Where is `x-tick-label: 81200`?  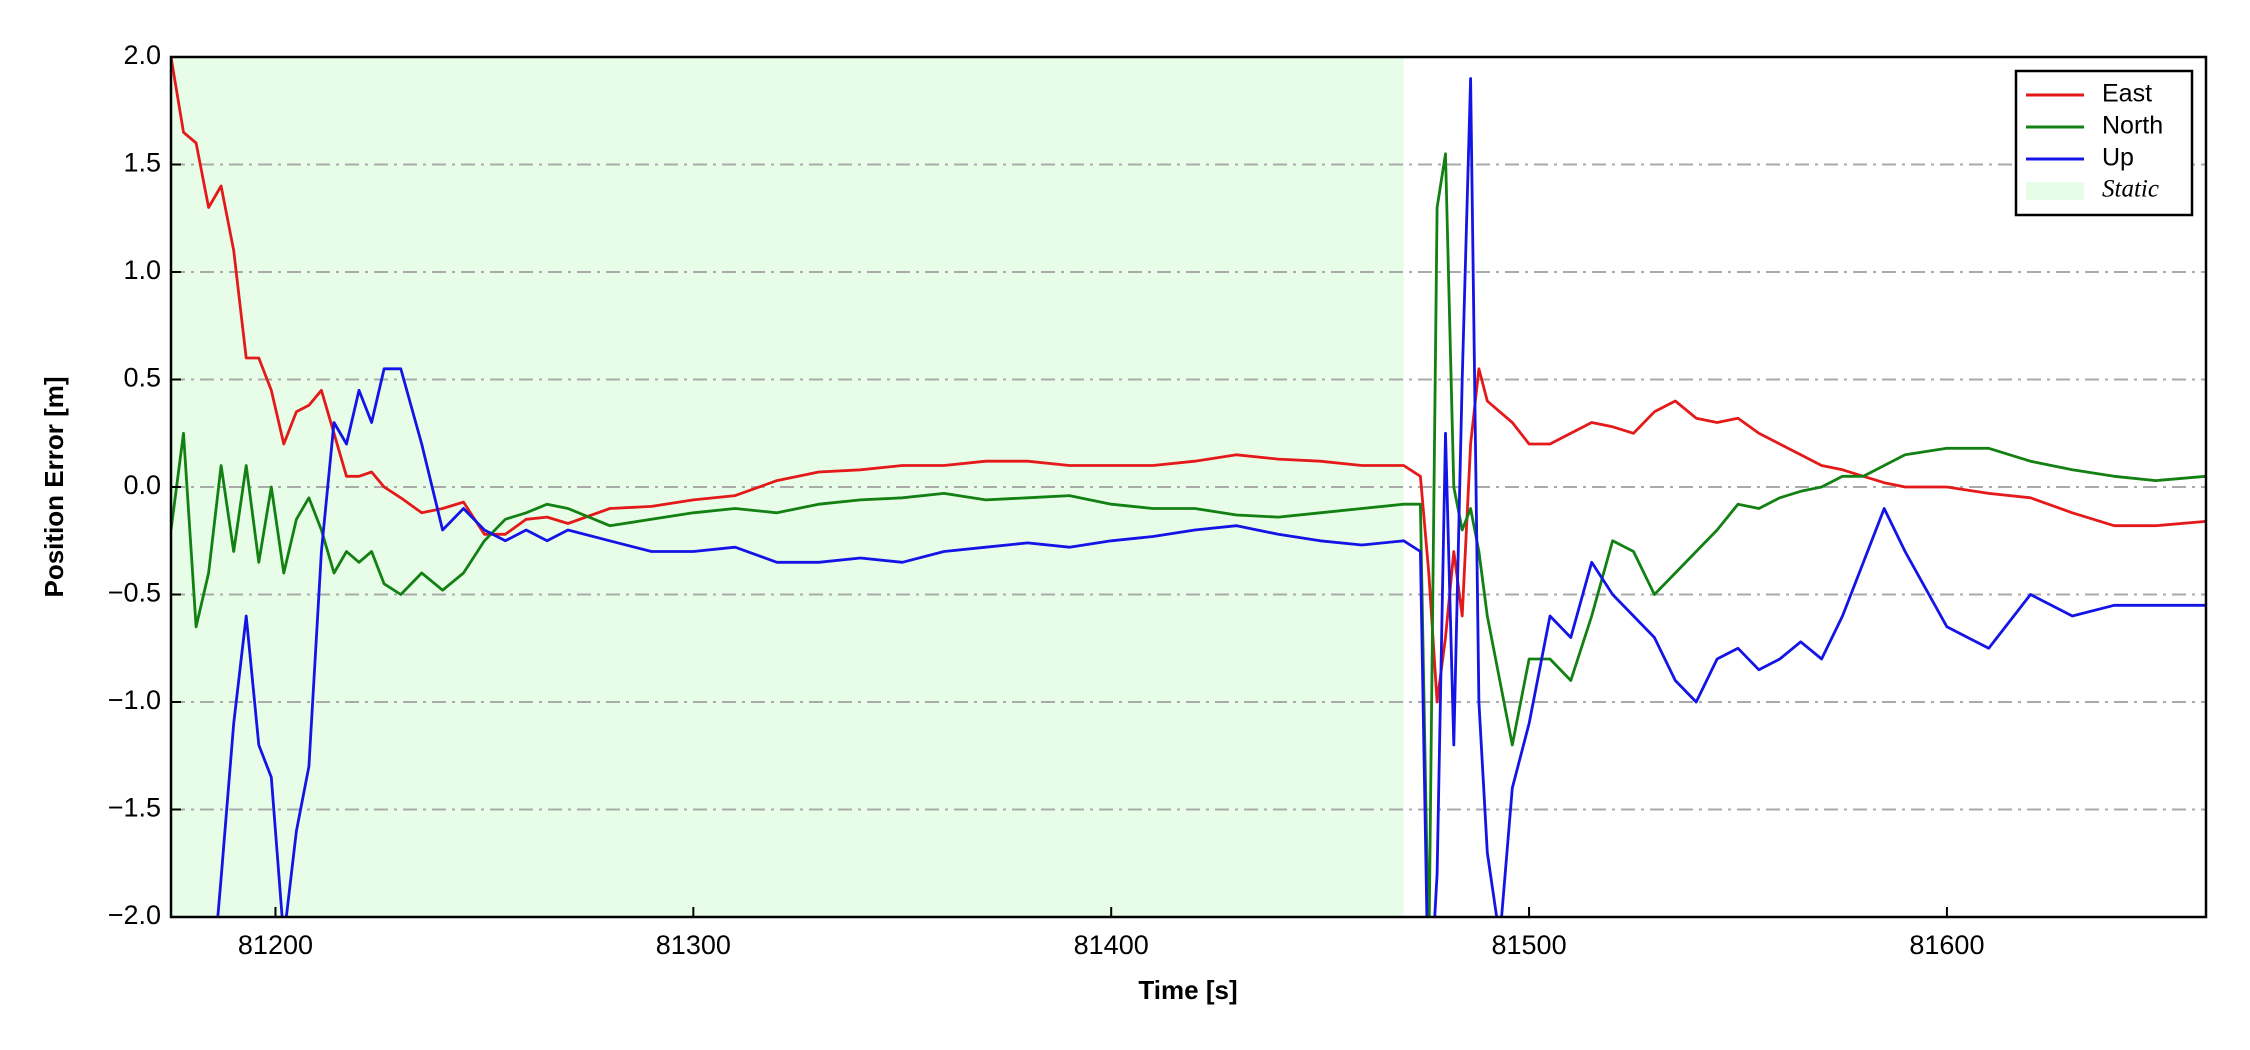
x-tick-label: 81200 is located at coordinates (275, 945).